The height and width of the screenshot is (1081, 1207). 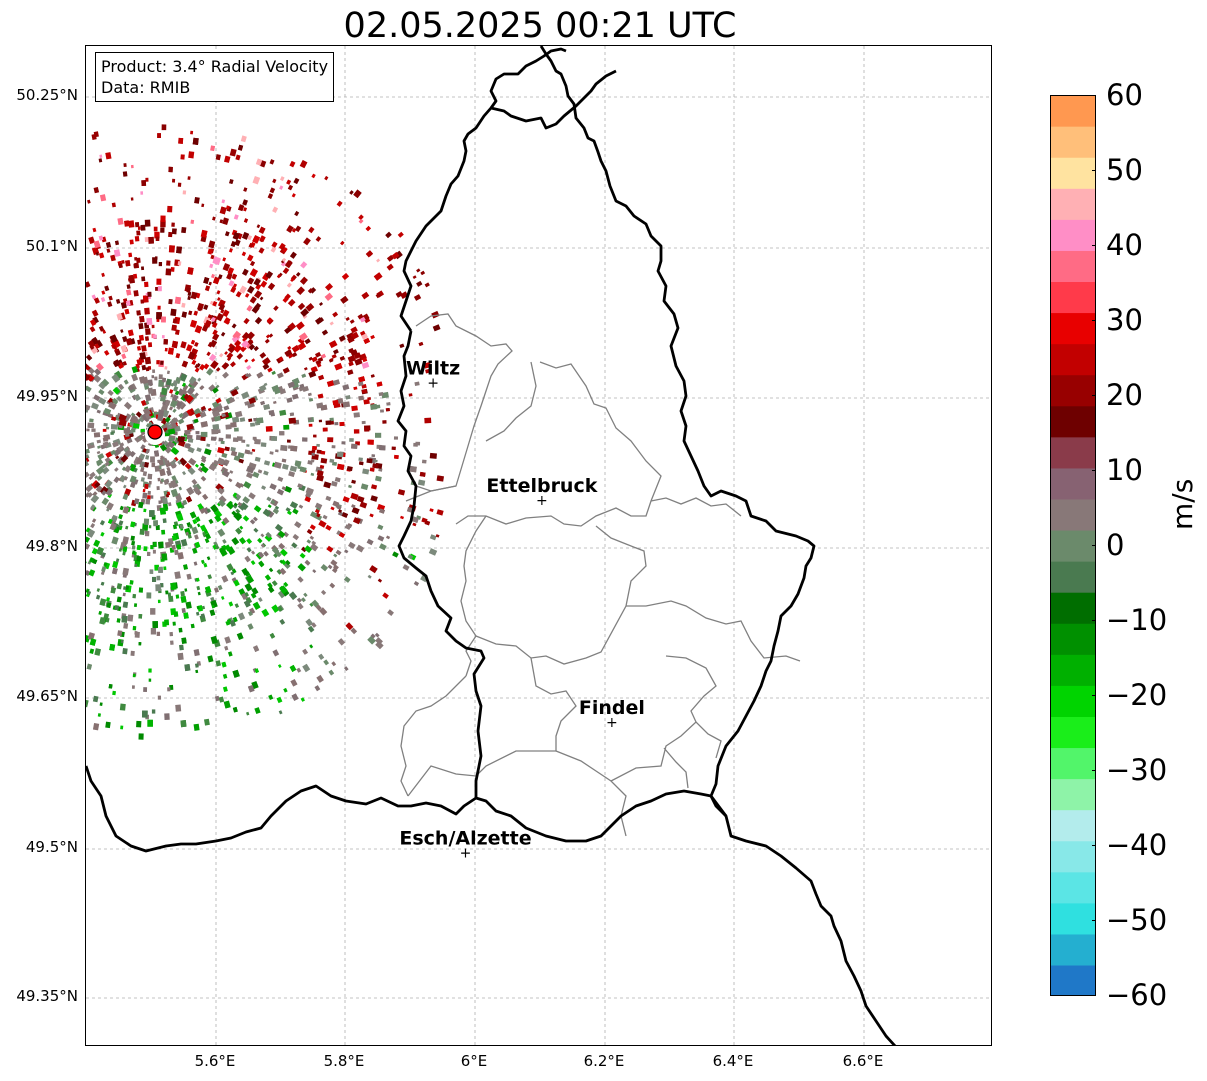 What do you see at coordinates (215, 66) in the screenshot?
I see `product-label: Product: 3.4° Radial Velocity` at bounding box center [215, 66].